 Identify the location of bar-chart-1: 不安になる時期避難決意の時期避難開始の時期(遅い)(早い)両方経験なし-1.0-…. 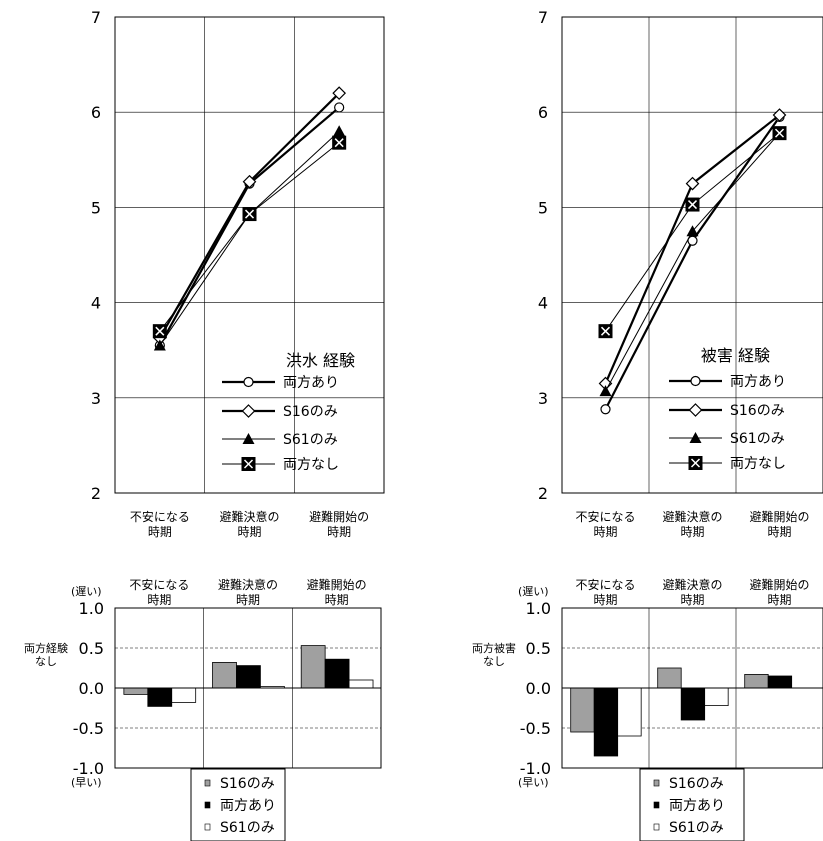
(203, 709).